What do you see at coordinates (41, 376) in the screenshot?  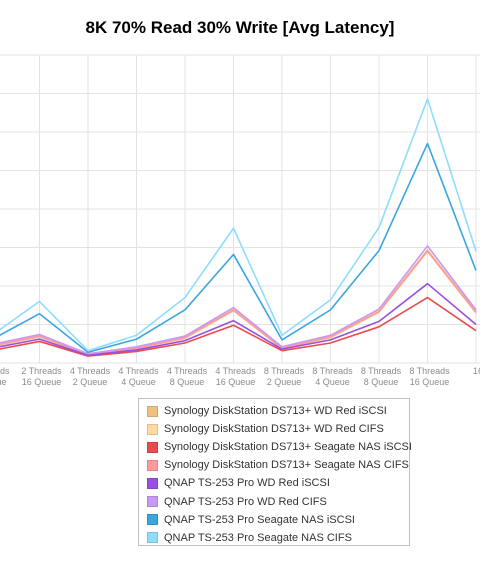 I see `x-tick-label: 2 Threads 16 Queue` at bounding box center [41, 376].